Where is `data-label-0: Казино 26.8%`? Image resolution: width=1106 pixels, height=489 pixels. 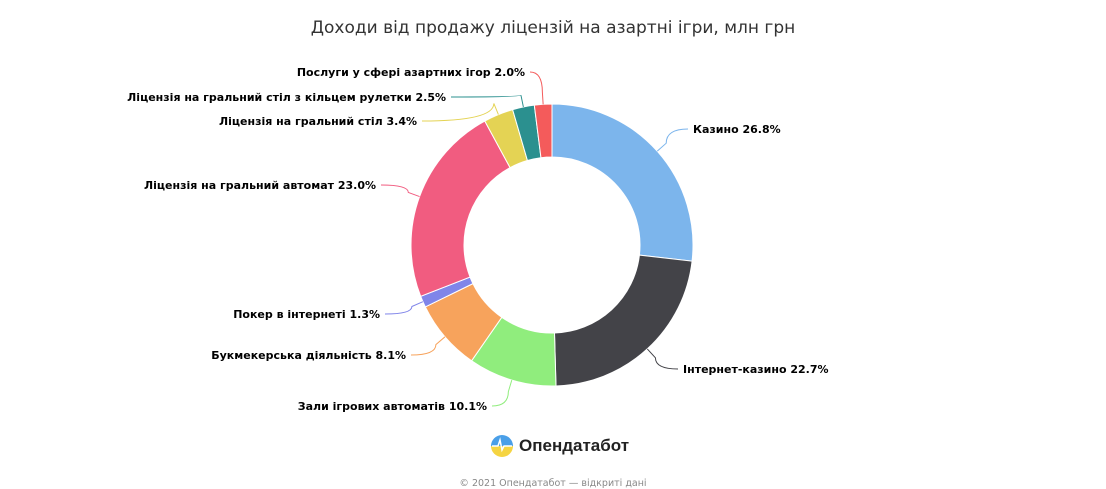 data-label-0: Казино 26.8% is located at coordinates (737, 129).